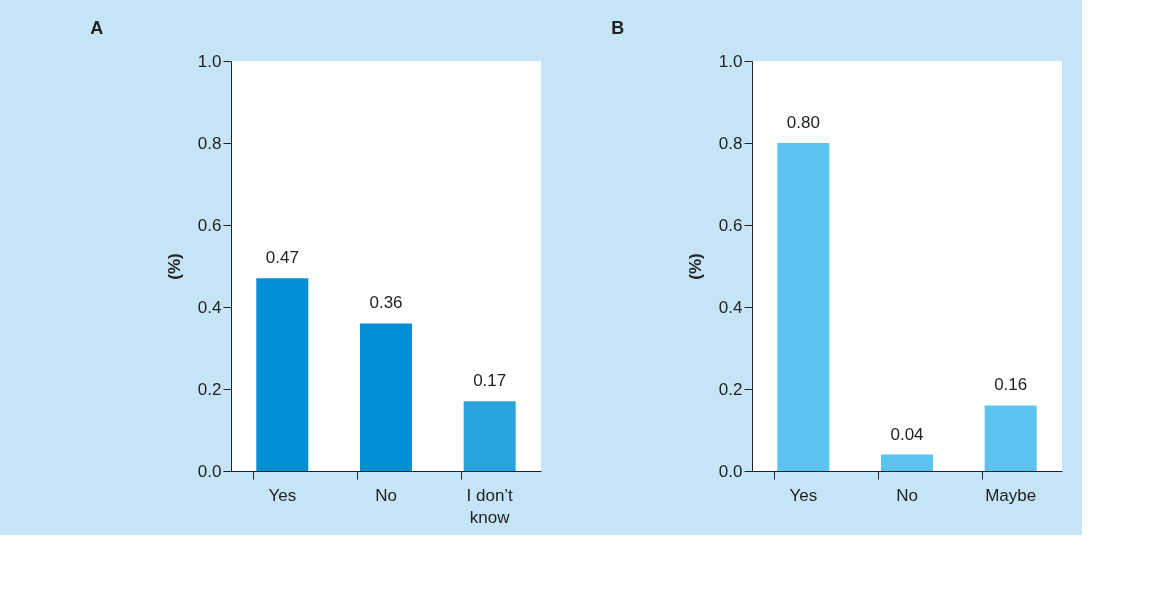  I want to click on x-tick-label: I don’t know, so click(490, 506).